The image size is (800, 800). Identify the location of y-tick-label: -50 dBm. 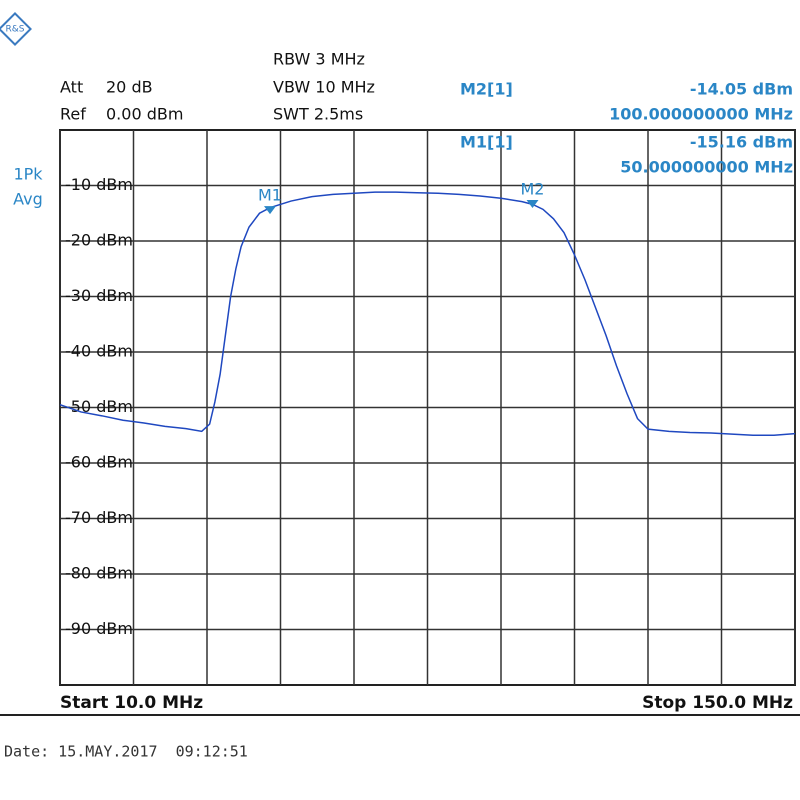
(99, 406).